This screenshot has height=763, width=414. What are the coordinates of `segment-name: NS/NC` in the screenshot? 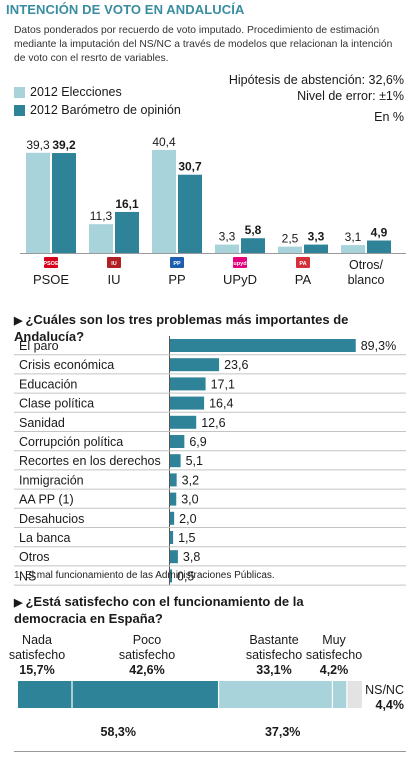 It's located at (384, 690).